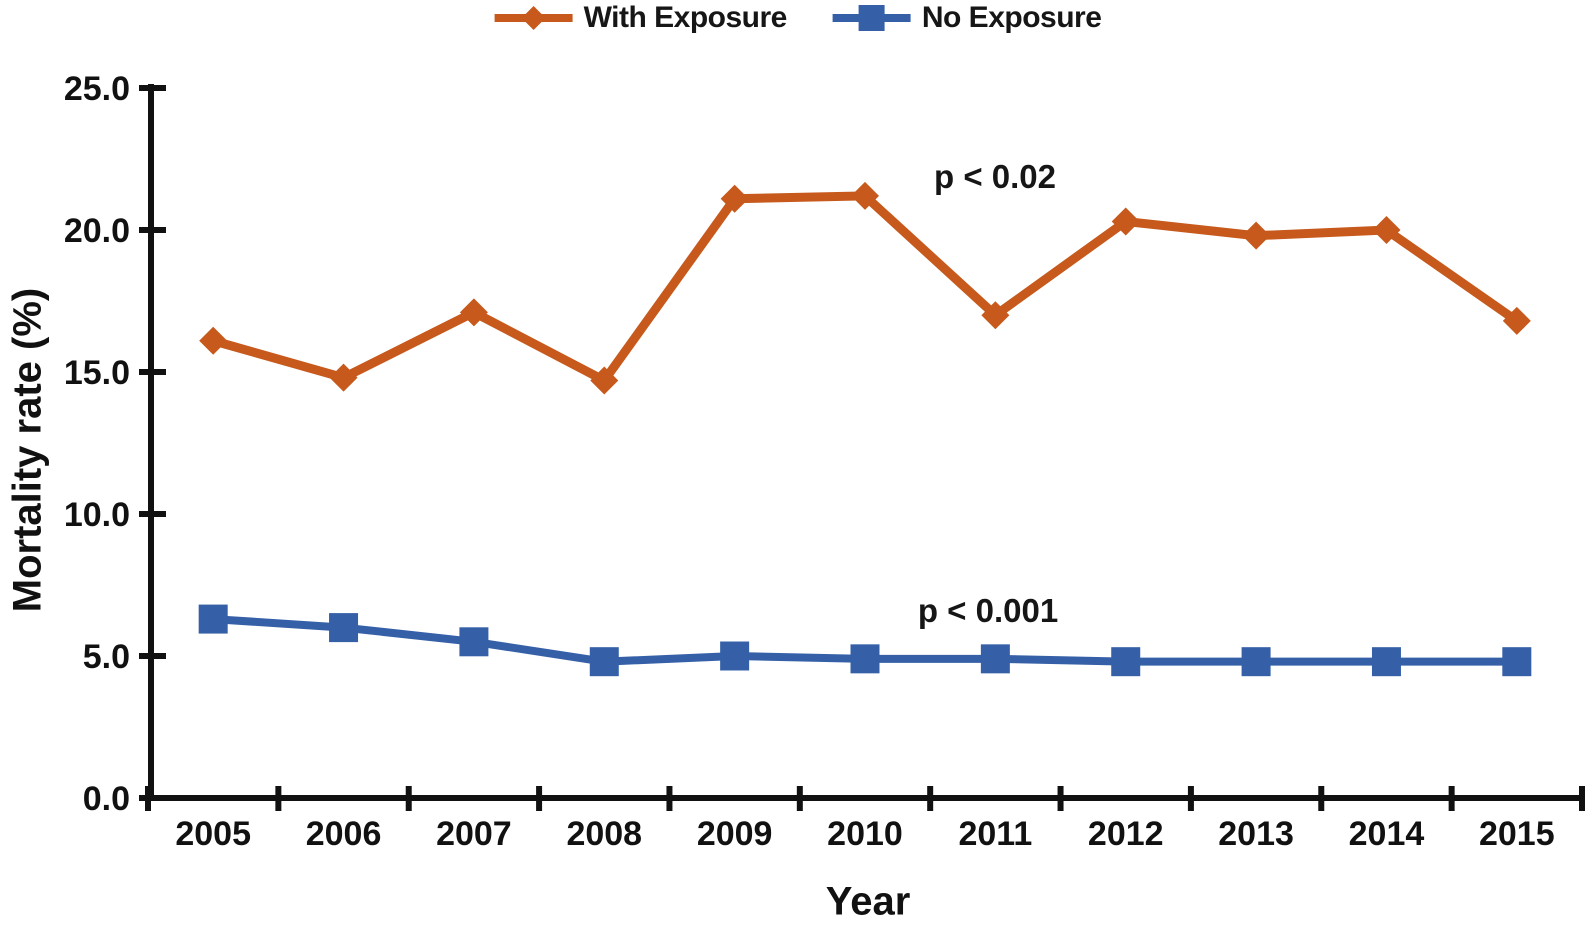  Describe the element at coordinates (995, 176) in the screenshot. I see `p-value-annotation-with-exposure: p < 0.02` at that location.